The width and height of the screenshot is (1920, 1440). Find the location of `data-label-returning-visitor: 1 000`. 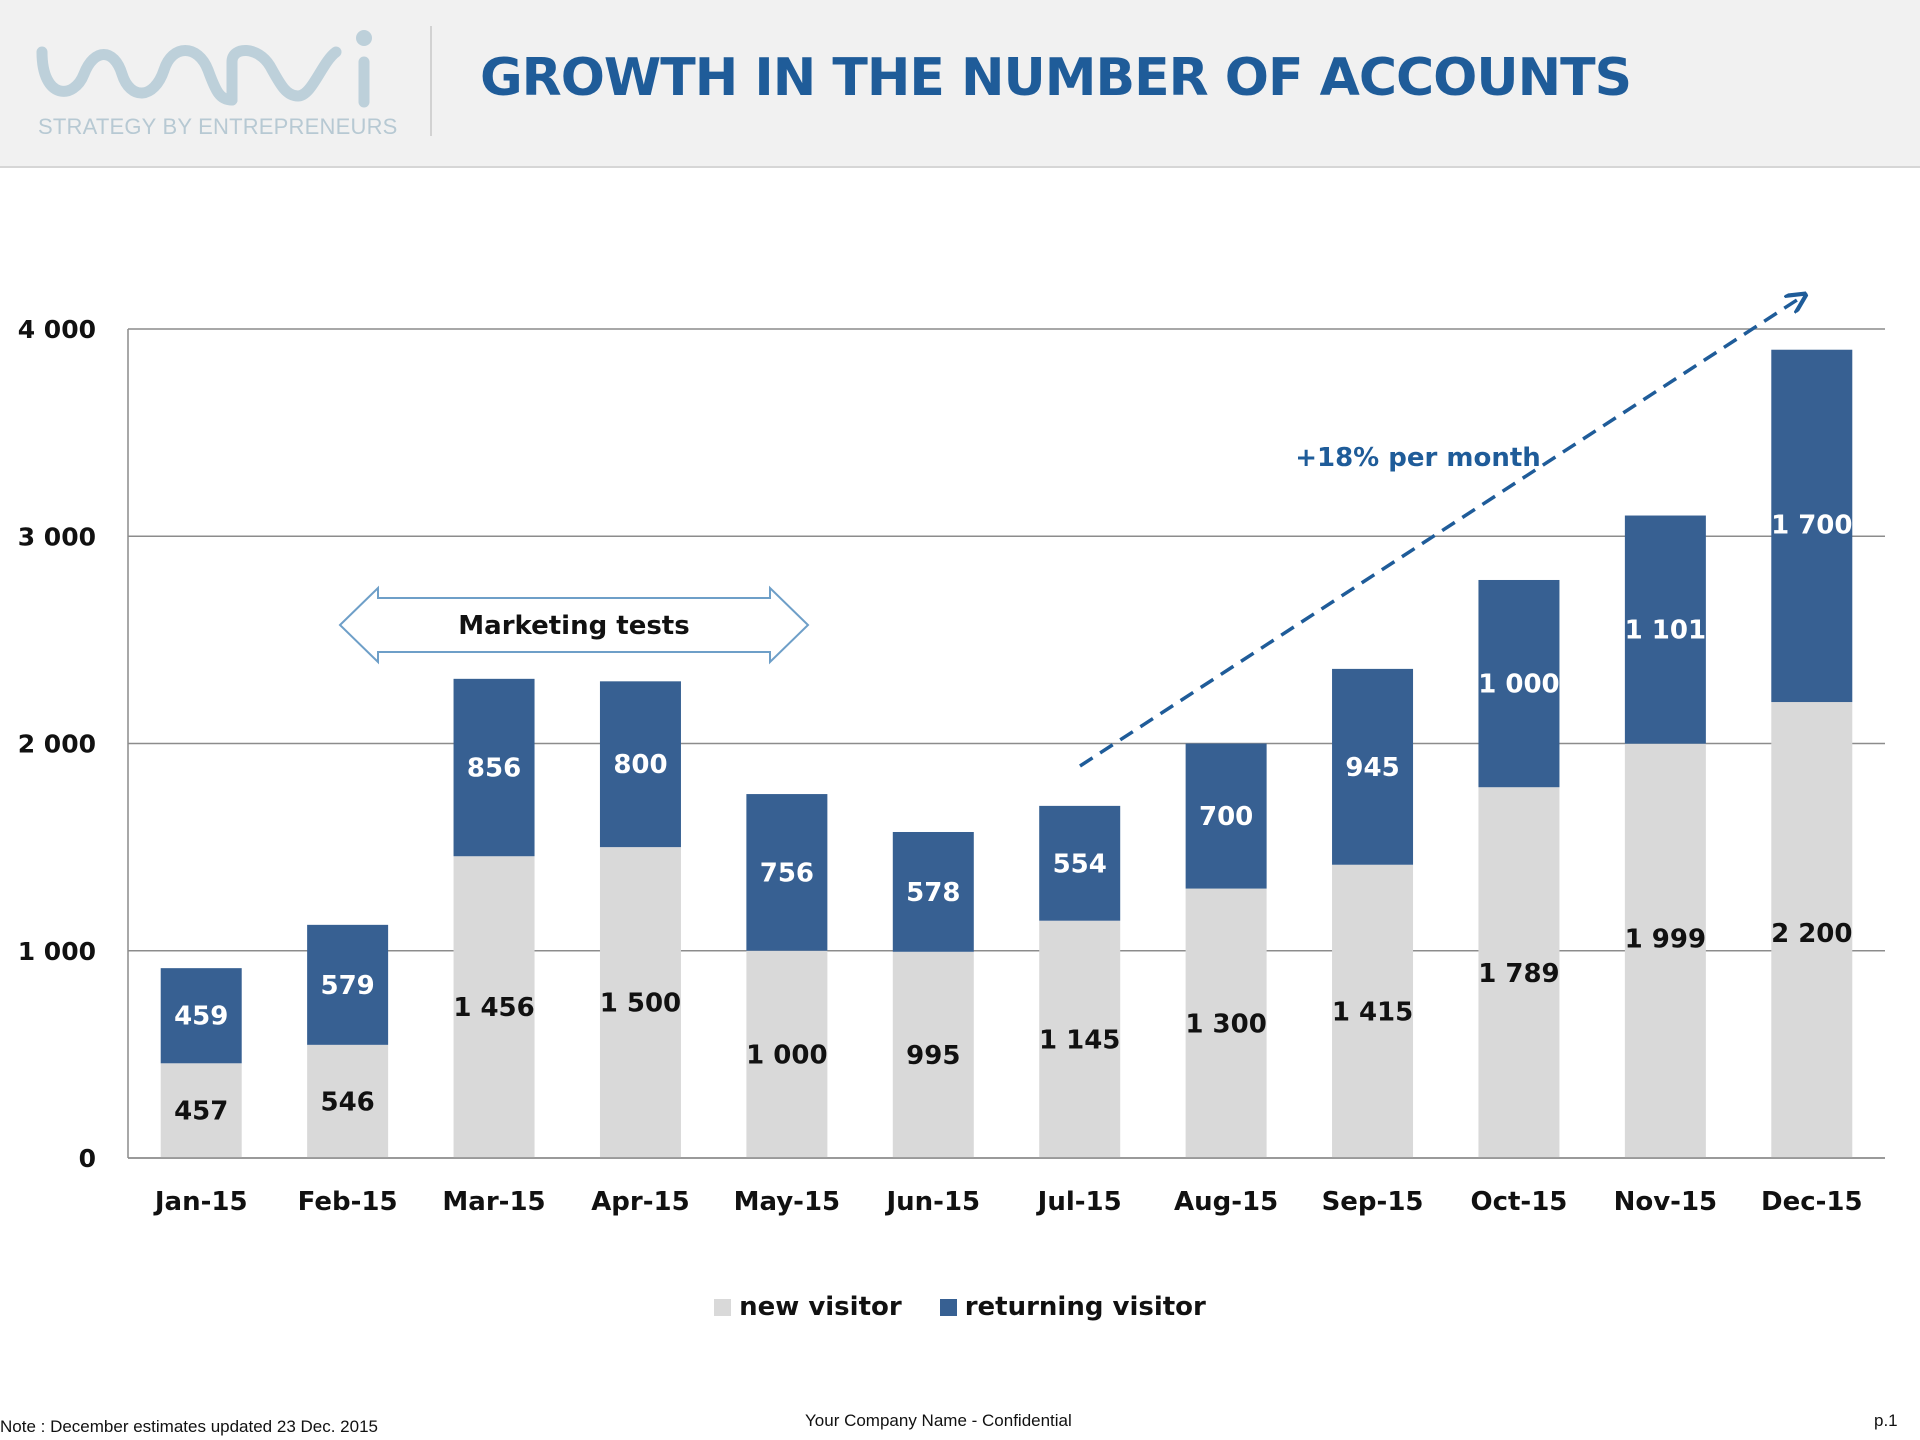

data-label-returning-visitor: 1 000 is located at coordinates (1518, 685).